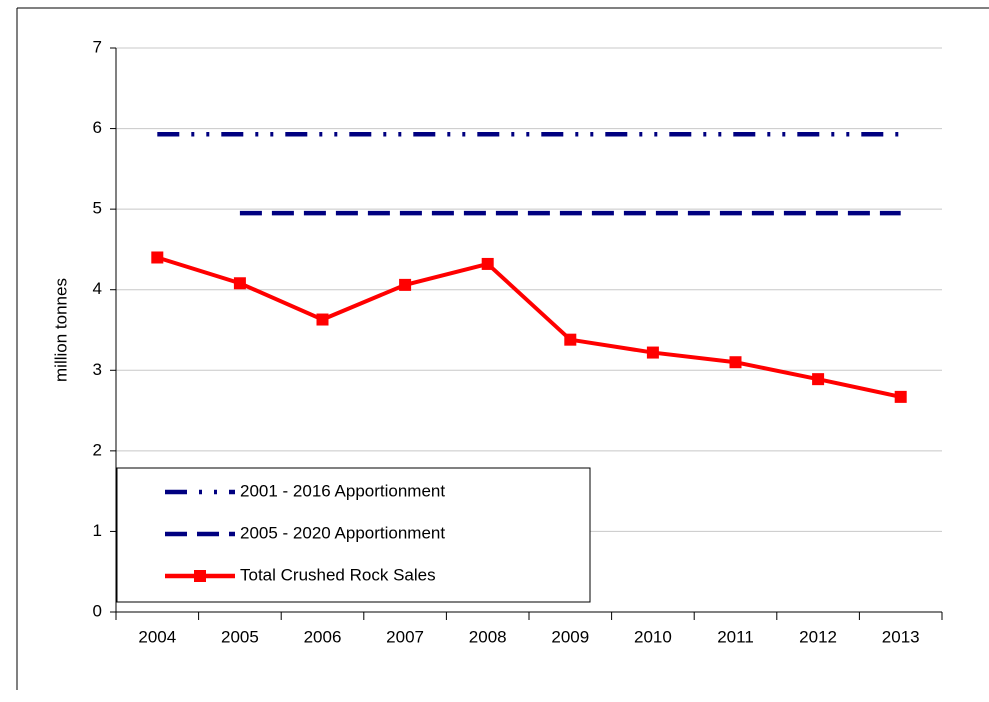 The height and width of the screenshot is (702, 989). I want to click on x-tick-label: 2008, so click(488, 636).